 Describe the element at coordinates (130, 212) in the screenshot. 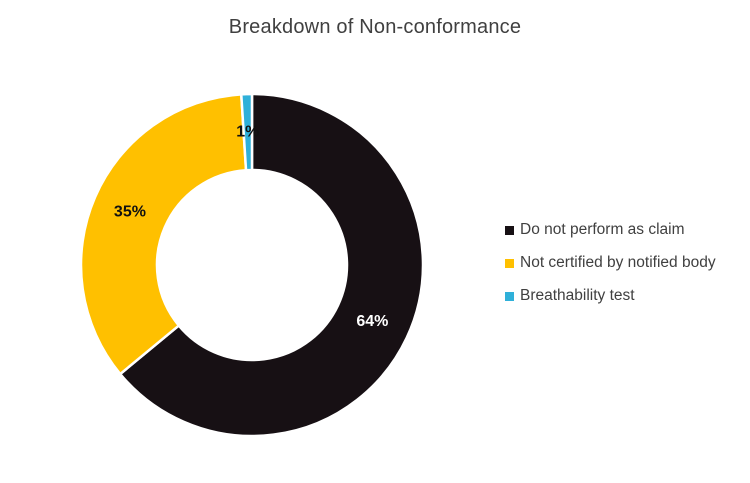

I see `slice-pct-label: 35%` at that location.